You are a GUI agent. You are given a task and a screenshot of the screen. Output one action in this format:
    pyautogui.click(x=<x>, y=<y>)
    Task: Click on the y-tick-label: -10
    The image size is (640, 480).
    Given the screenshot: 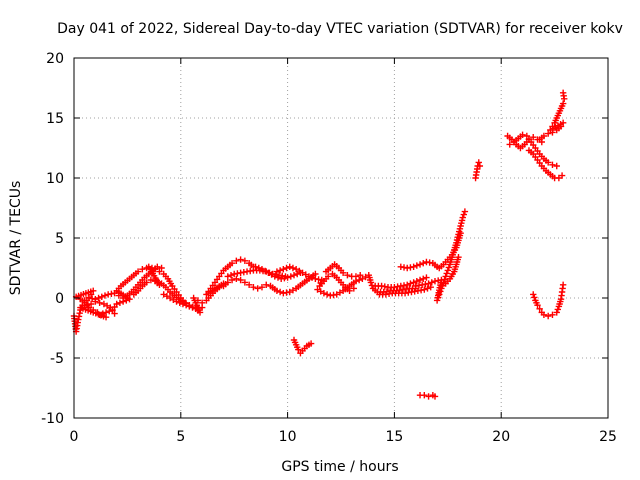 What is the action you would take?
    pyautogui.click(x=52, y=419)
    